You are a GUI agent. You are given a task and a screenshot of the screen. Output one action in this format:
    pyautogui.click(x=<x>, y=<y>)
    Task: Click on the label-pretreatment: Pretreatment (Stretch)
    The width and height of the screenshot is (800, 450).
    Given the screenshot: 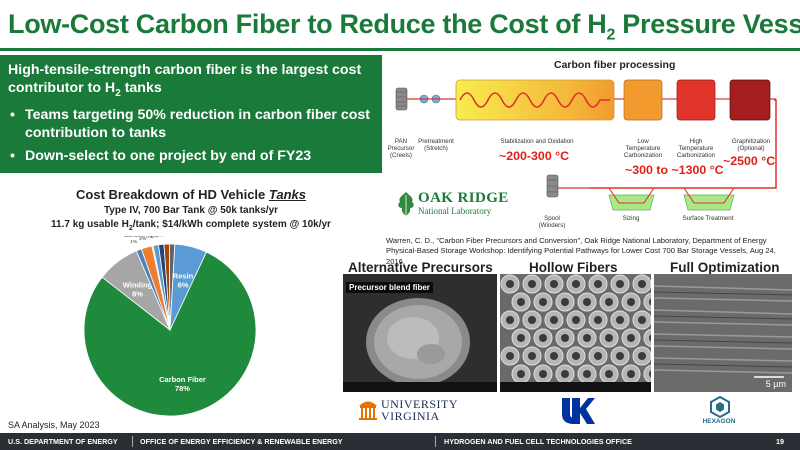 What is the action you would take?
    pyautogui.click(x=436, y=145)
    